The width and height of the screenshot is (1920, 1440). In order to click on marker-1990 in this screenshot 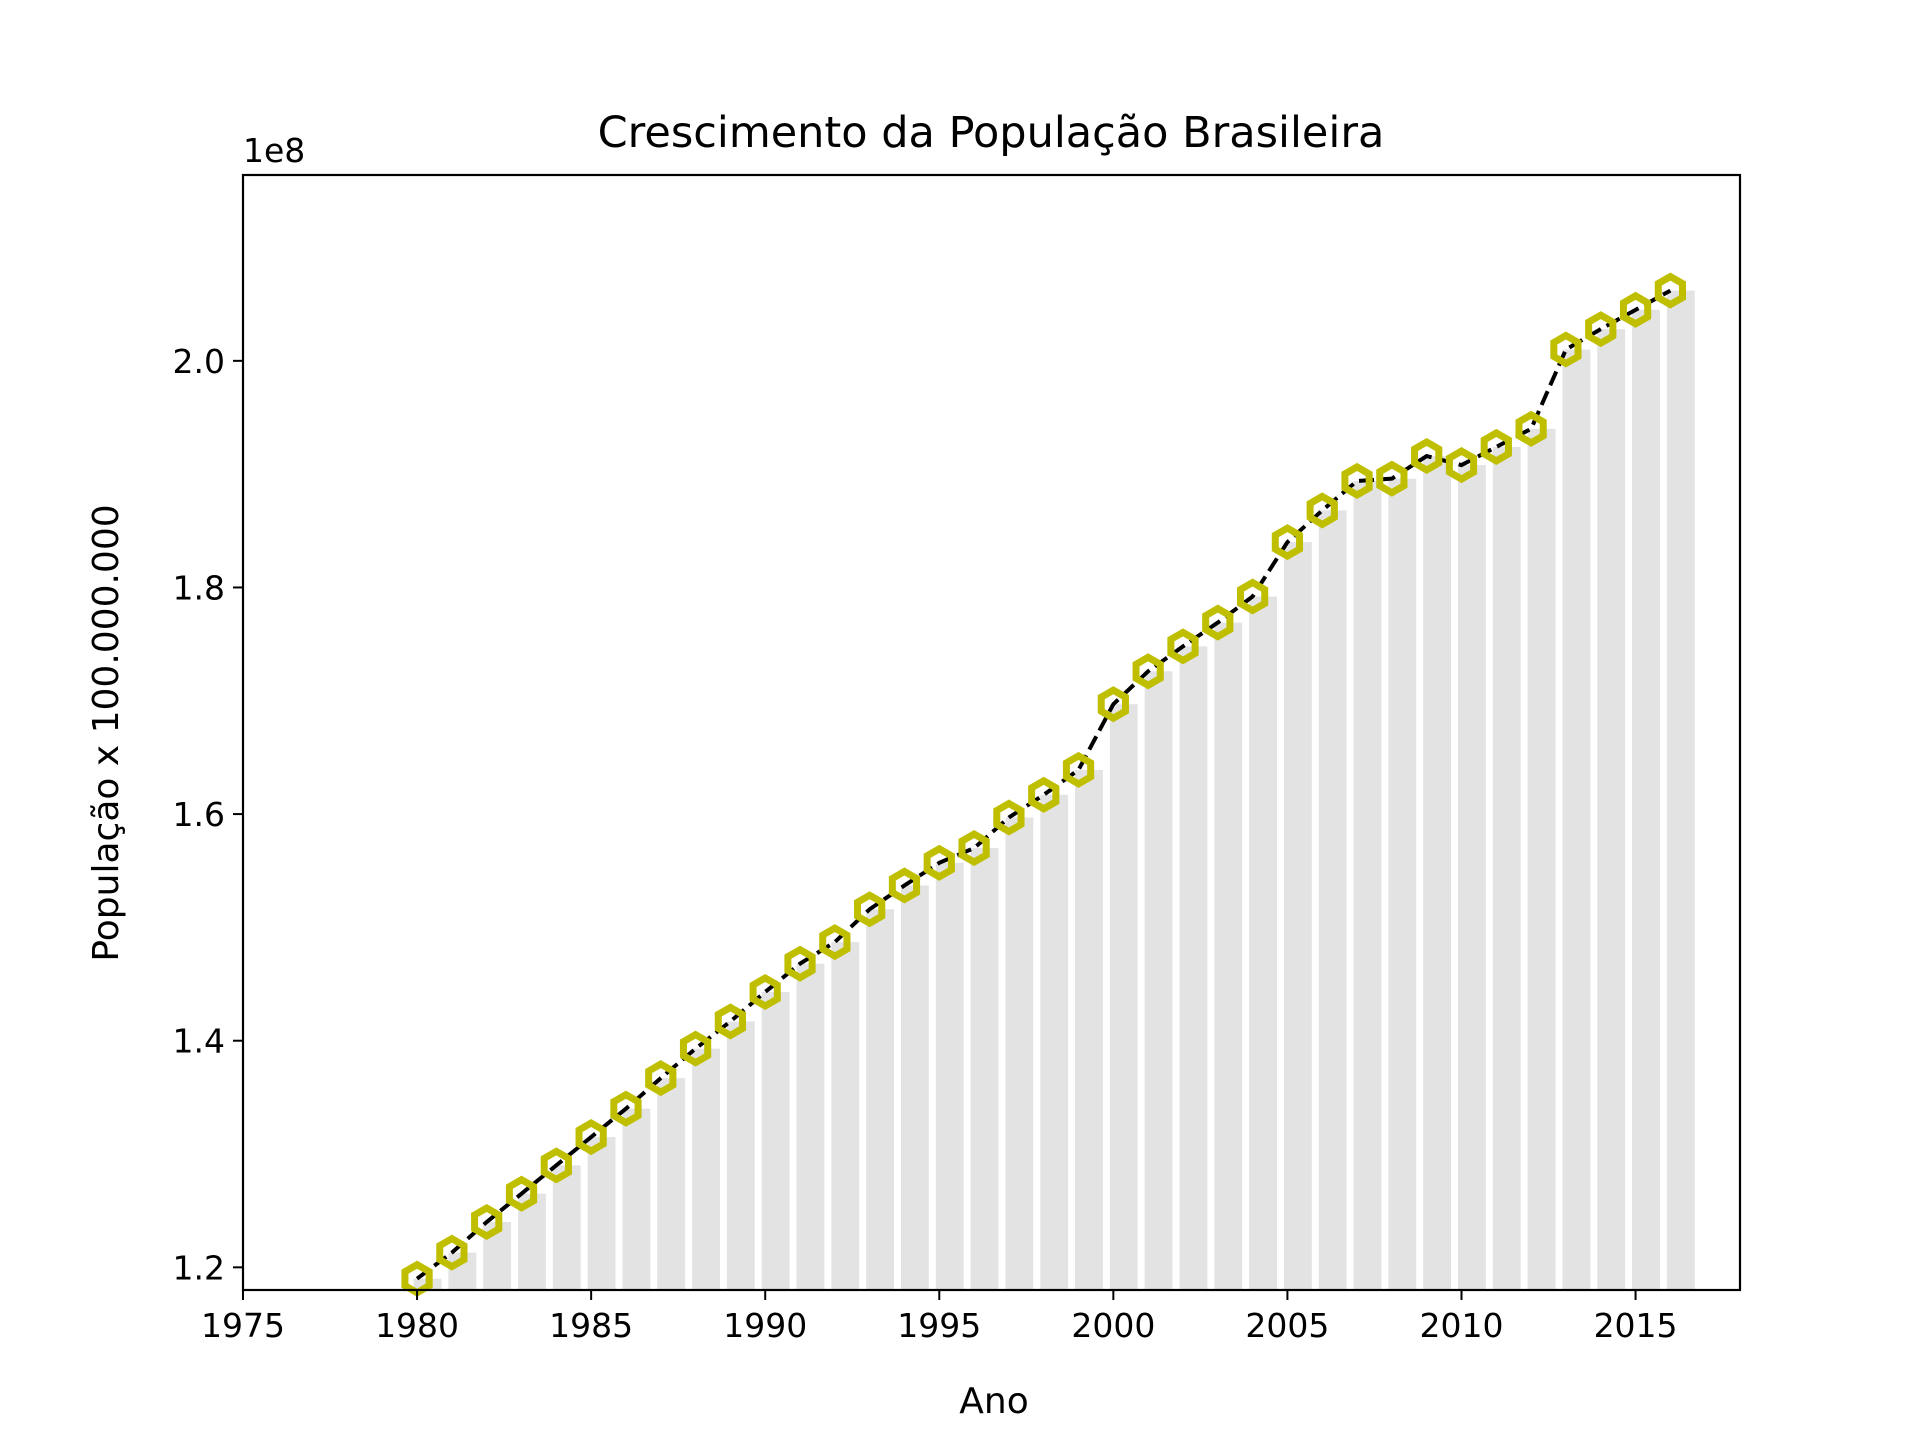, I will do `click(765, 992)`.